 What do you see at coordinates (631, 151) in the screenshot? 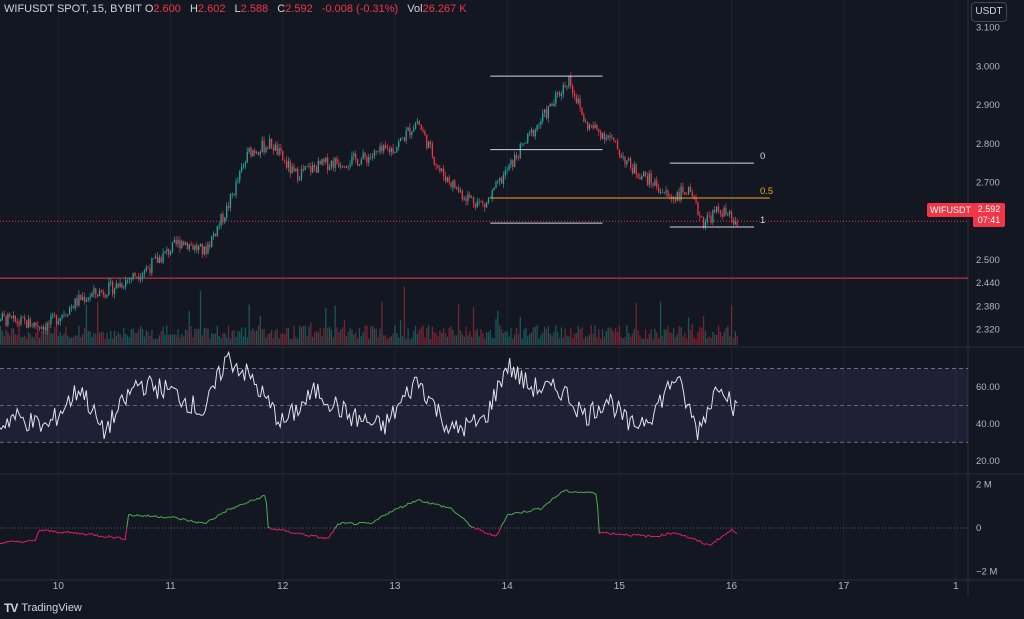
I see `range-tools: 00.51` at bounding box center [631, 151].